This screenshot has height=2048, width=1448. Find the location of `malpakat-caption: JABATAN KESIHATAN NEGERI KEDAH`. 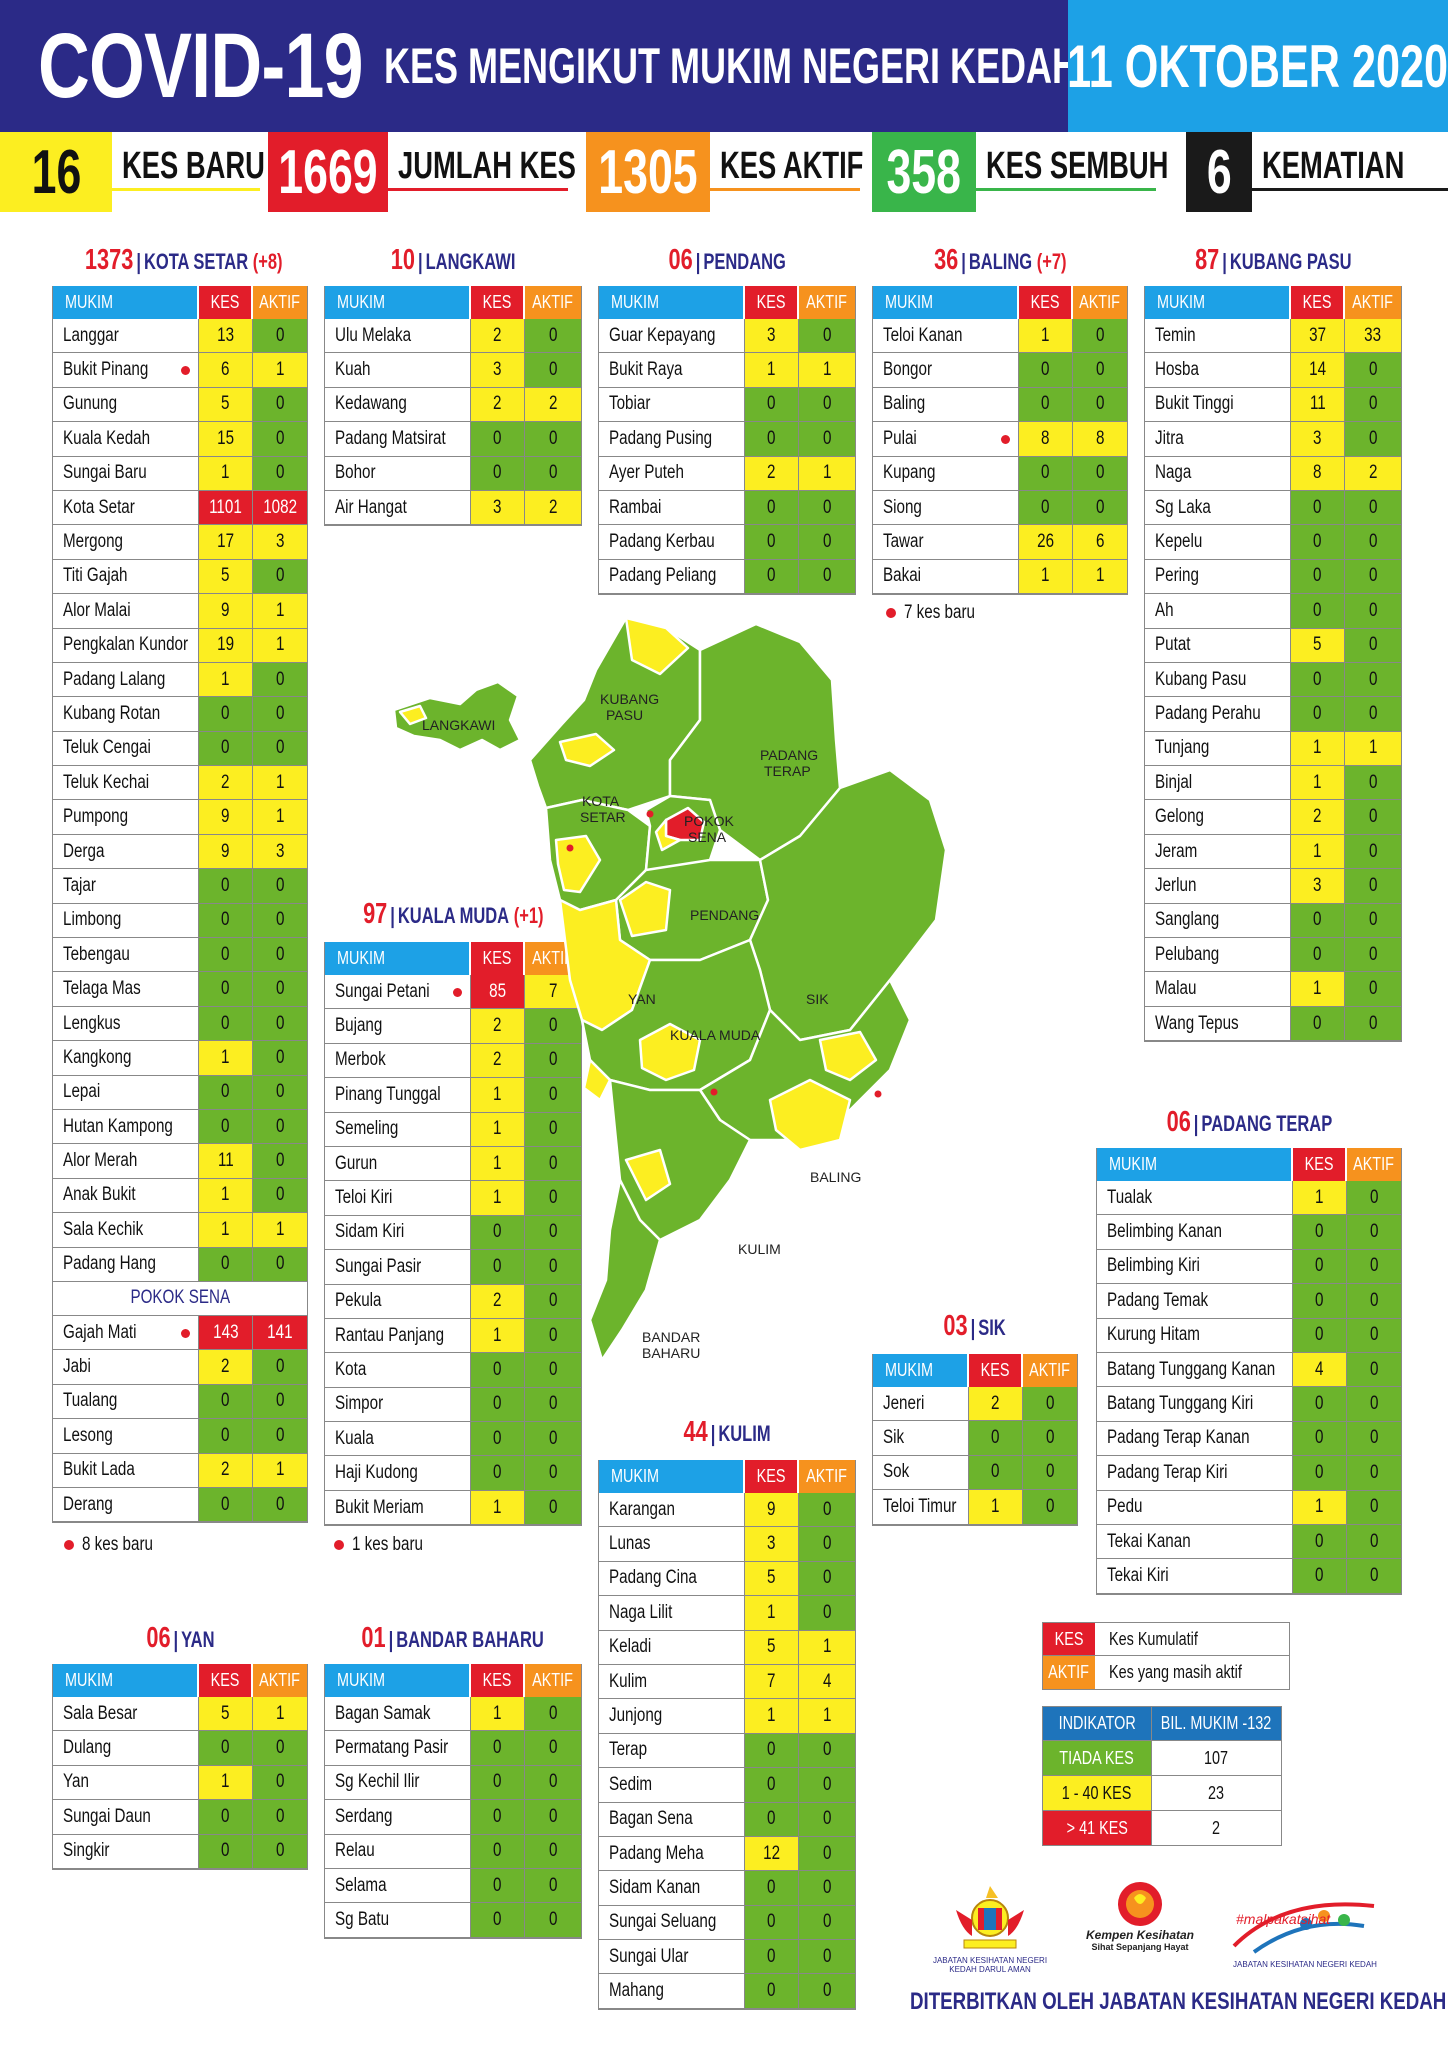

malpakat-caption: JABATAN KESIHATAN NEGERI KEDAH is located at coordinates (1305, 1964).